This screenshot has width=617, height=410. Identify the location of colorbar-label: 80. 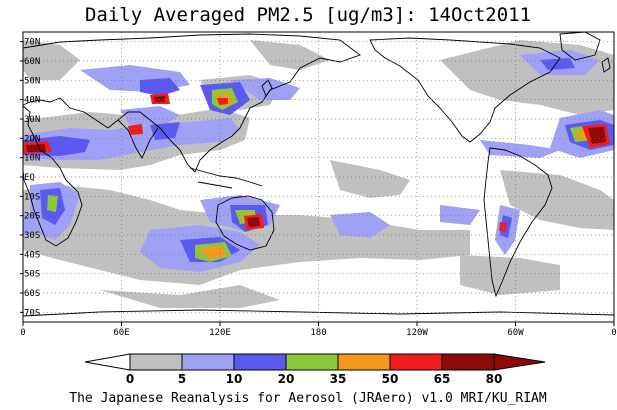
(494, 379).